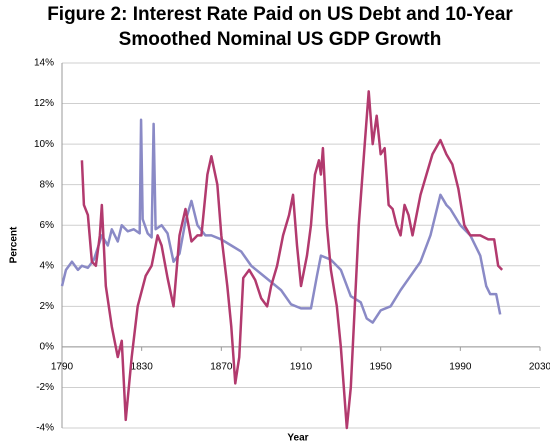 The image size is (550, 448). What do you see at coordinates (381, 367) in the screenshot?
I see `x-tick-label: 1950` at bounding box center [381, 367].